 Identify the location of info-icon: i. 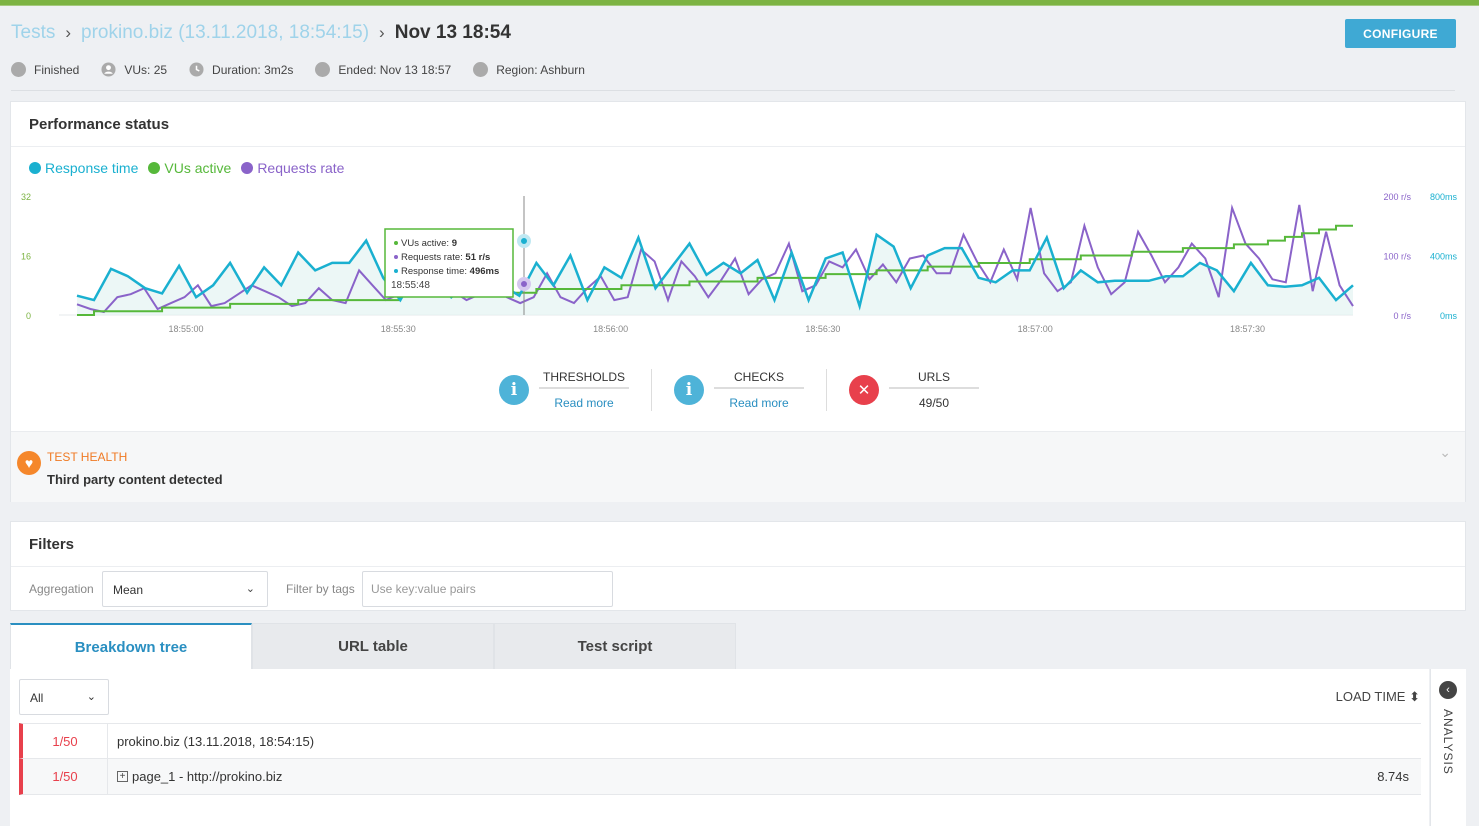
(514, 390).